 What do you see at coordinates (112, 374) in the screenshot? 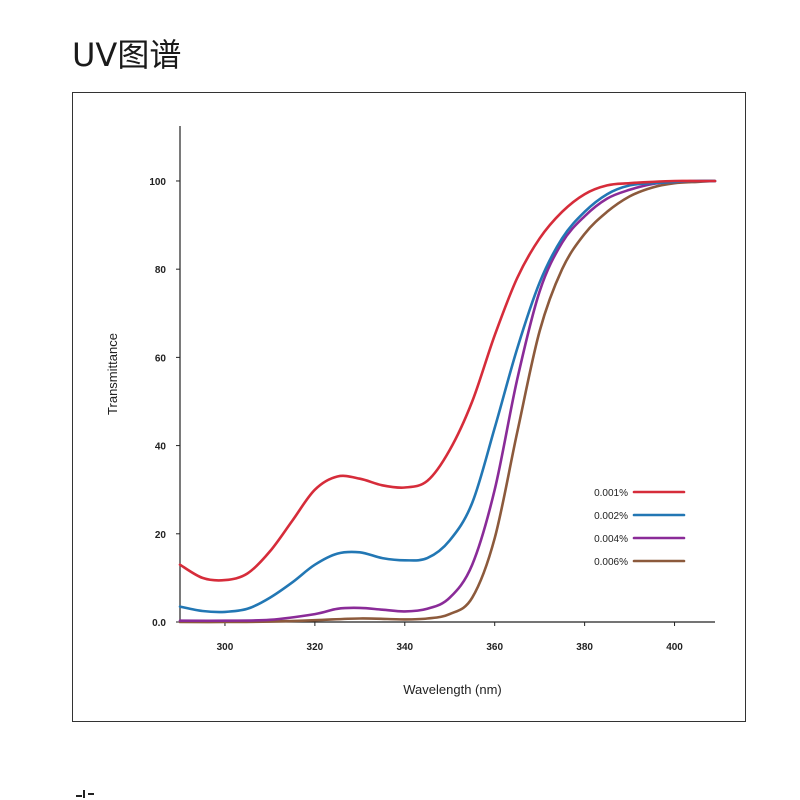
I see `y-axis-title: Transmittance` at bounding box center [112, 374].